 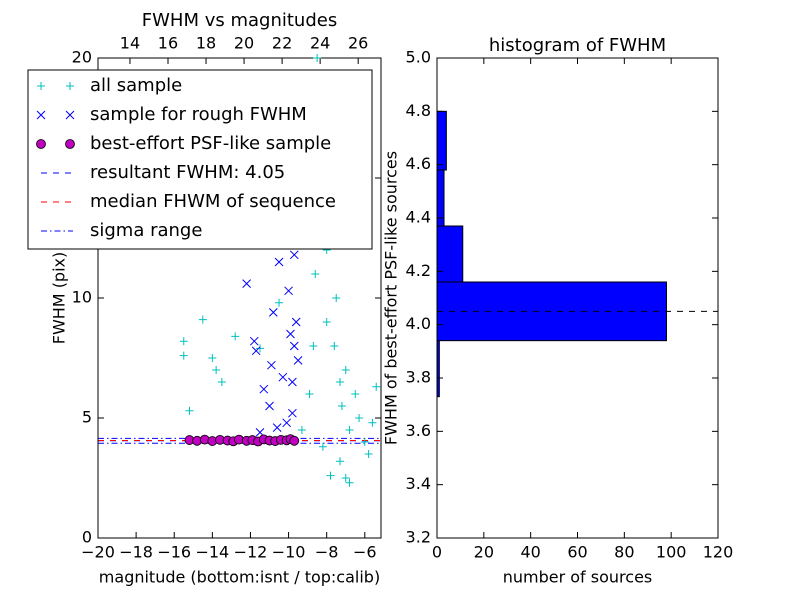 What do you see at coordinates (146, 230) in the screenshot?
I see `legend-label: sigma range` at bounding box center [146, 230].